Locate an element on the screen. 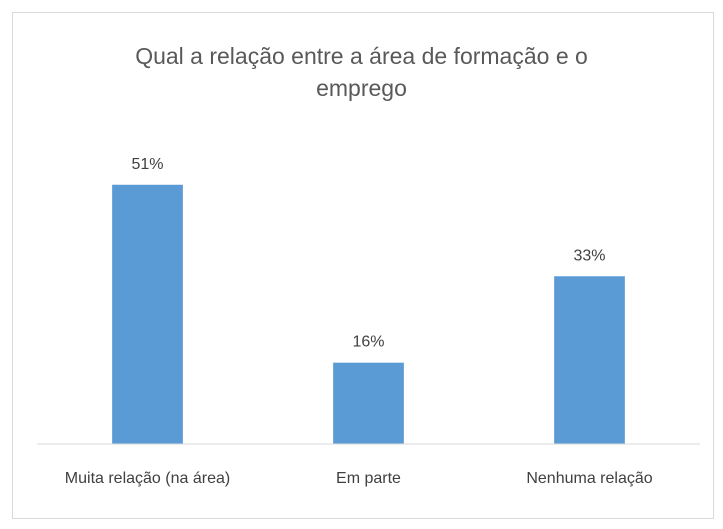  data-label: 51% is located at coordinates (147, 164).